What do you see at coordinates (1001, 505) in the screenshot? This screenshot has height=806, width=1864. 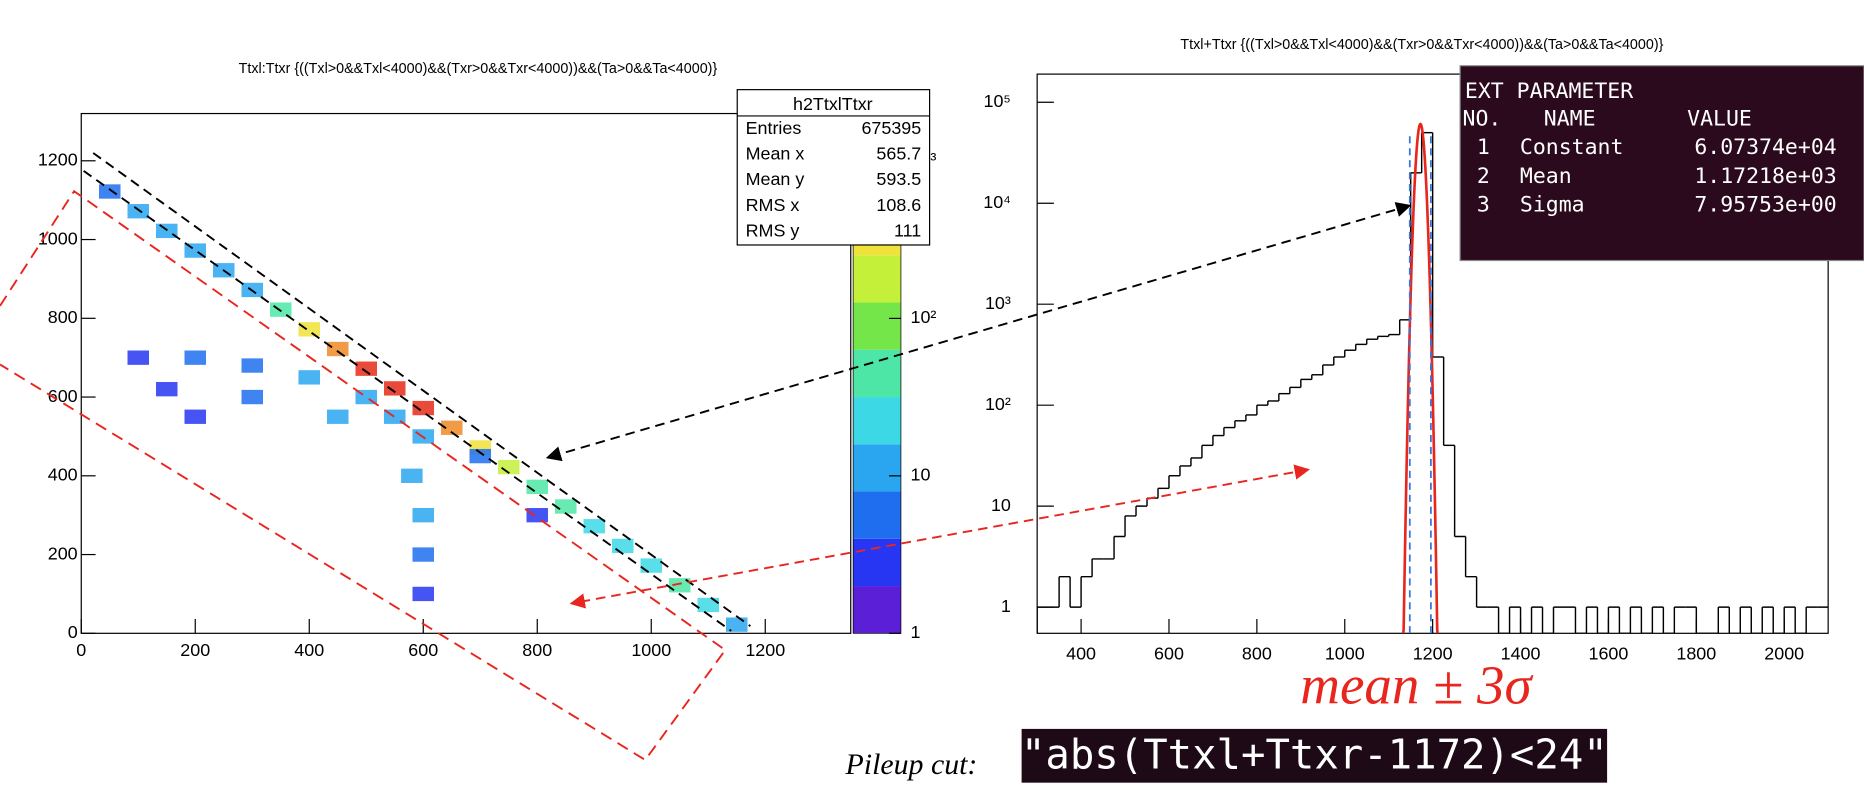 I see `y-tick-label: 10` at bounding box center [1001, 505].